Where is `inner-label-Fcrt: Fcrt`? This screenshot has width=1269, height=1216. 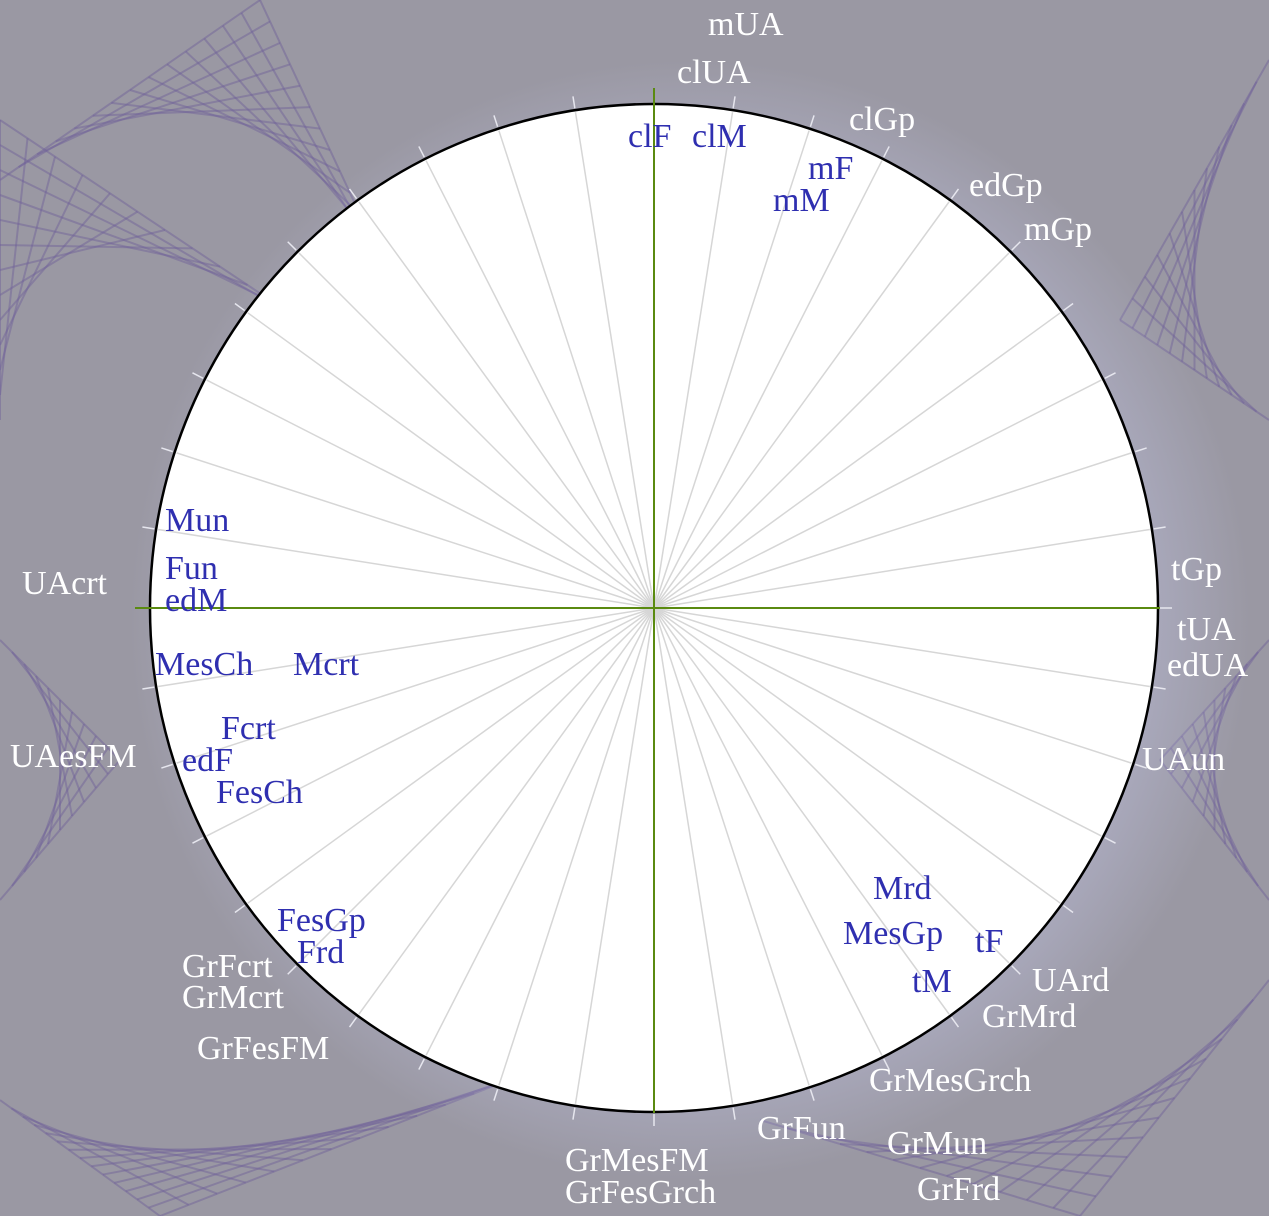 inner-label-Fcrt: Fcrt is located at coordinates (248, 728).